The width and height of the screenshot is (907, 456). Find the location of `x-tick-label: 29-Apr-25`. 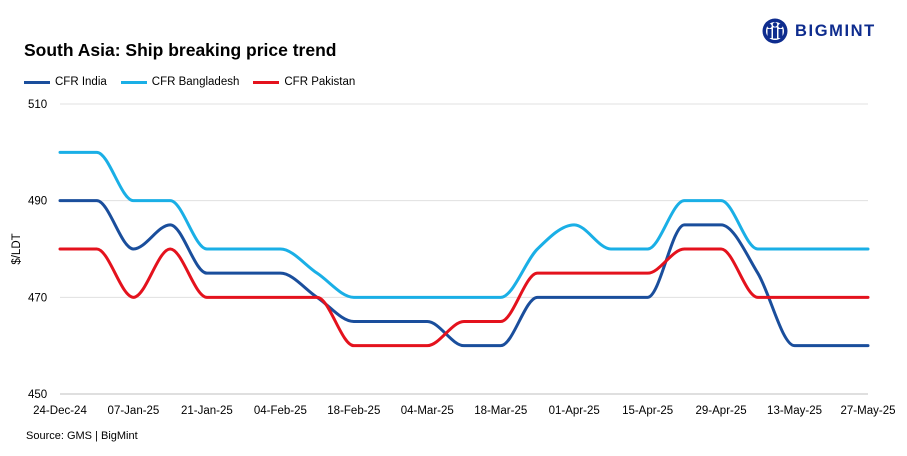

x-tick-label: 29-Apr-25 is located at coordinates (721, 411).